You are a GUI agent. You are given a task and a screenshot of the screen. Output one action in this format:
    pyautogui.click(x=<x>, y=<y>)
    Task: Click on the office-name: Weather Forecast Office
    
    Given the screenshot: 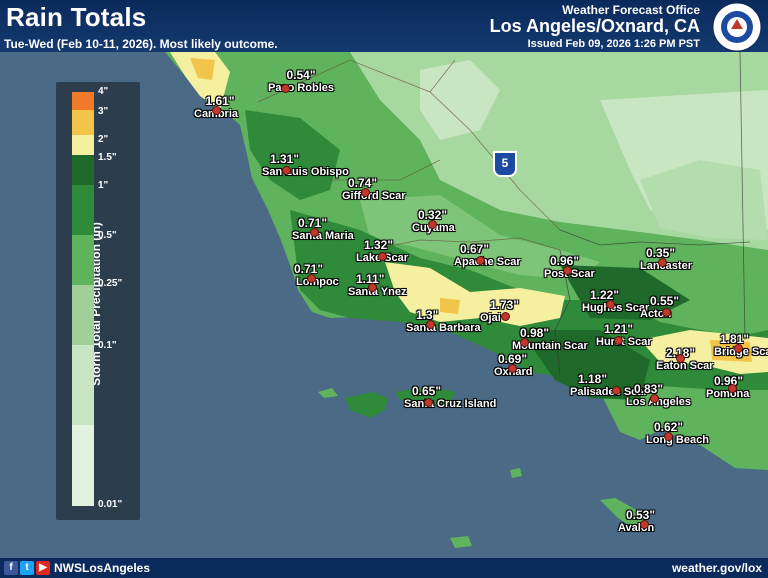 What is the action you would take?
    pyautogui.click(x=631, y=10)
    